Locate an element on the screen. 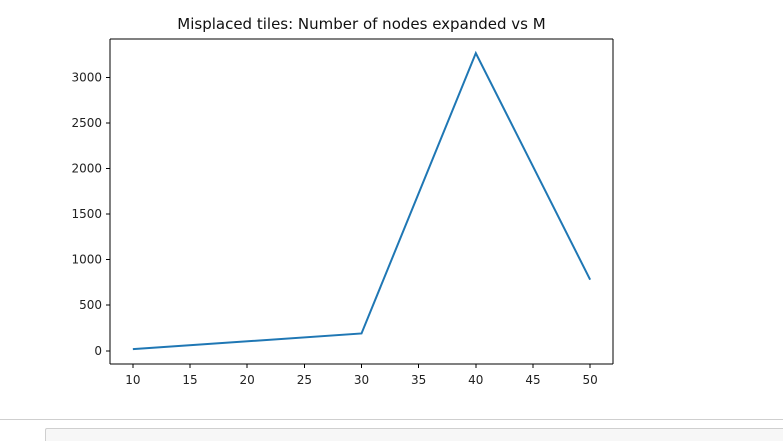  y-tick-label: 2500 is located at coordinates (86, 123).